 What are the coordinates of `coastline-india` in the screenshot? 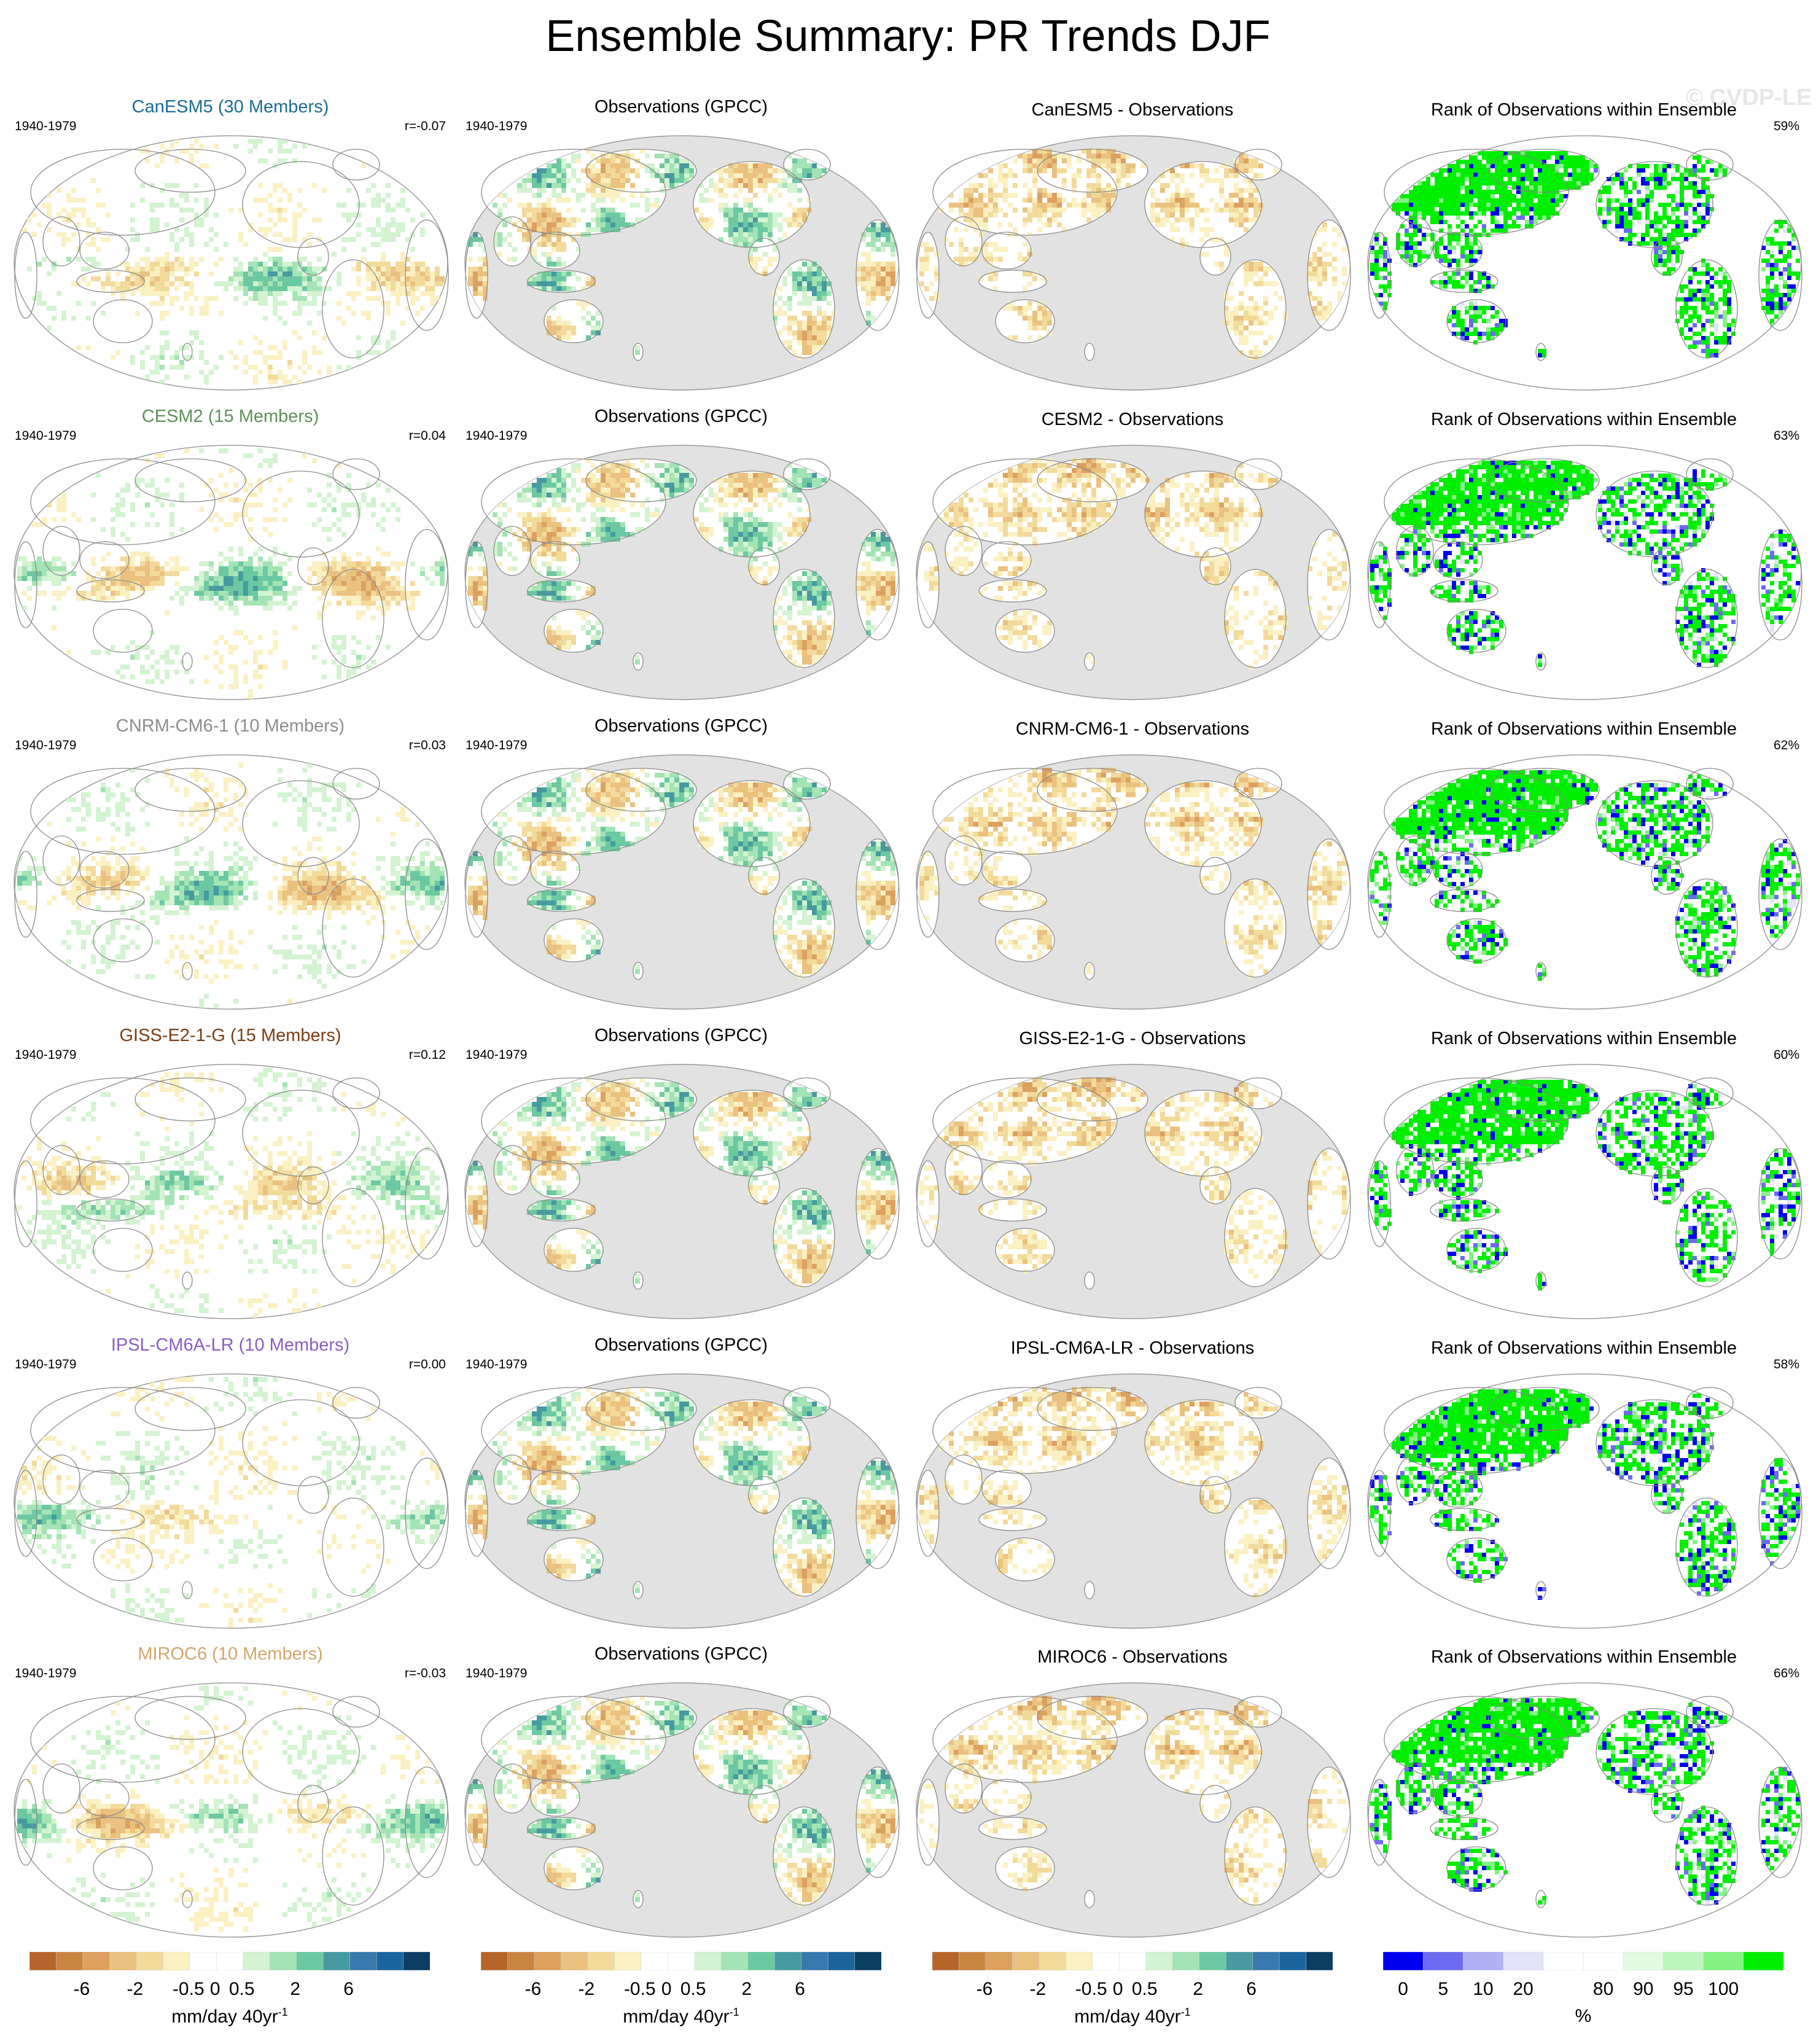 It's located at (61, 241).